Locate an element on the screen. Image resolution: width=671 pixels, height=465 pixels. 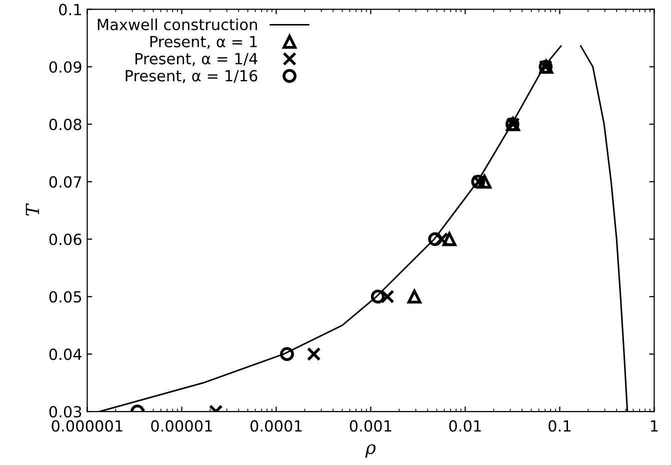
legend-label: Maxwell construction is located at coordinates (177, 24).